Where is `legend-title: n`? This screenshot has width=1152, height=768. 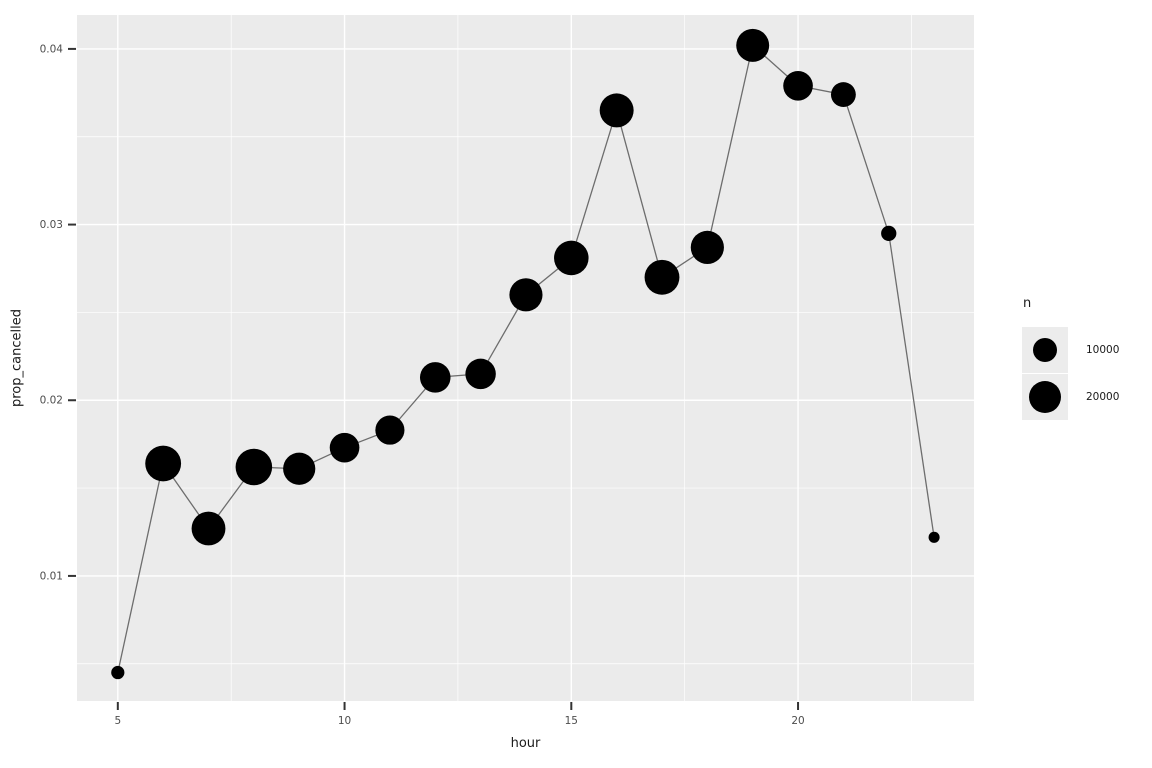 legend-title: n is located at coordinates (1027, 303).